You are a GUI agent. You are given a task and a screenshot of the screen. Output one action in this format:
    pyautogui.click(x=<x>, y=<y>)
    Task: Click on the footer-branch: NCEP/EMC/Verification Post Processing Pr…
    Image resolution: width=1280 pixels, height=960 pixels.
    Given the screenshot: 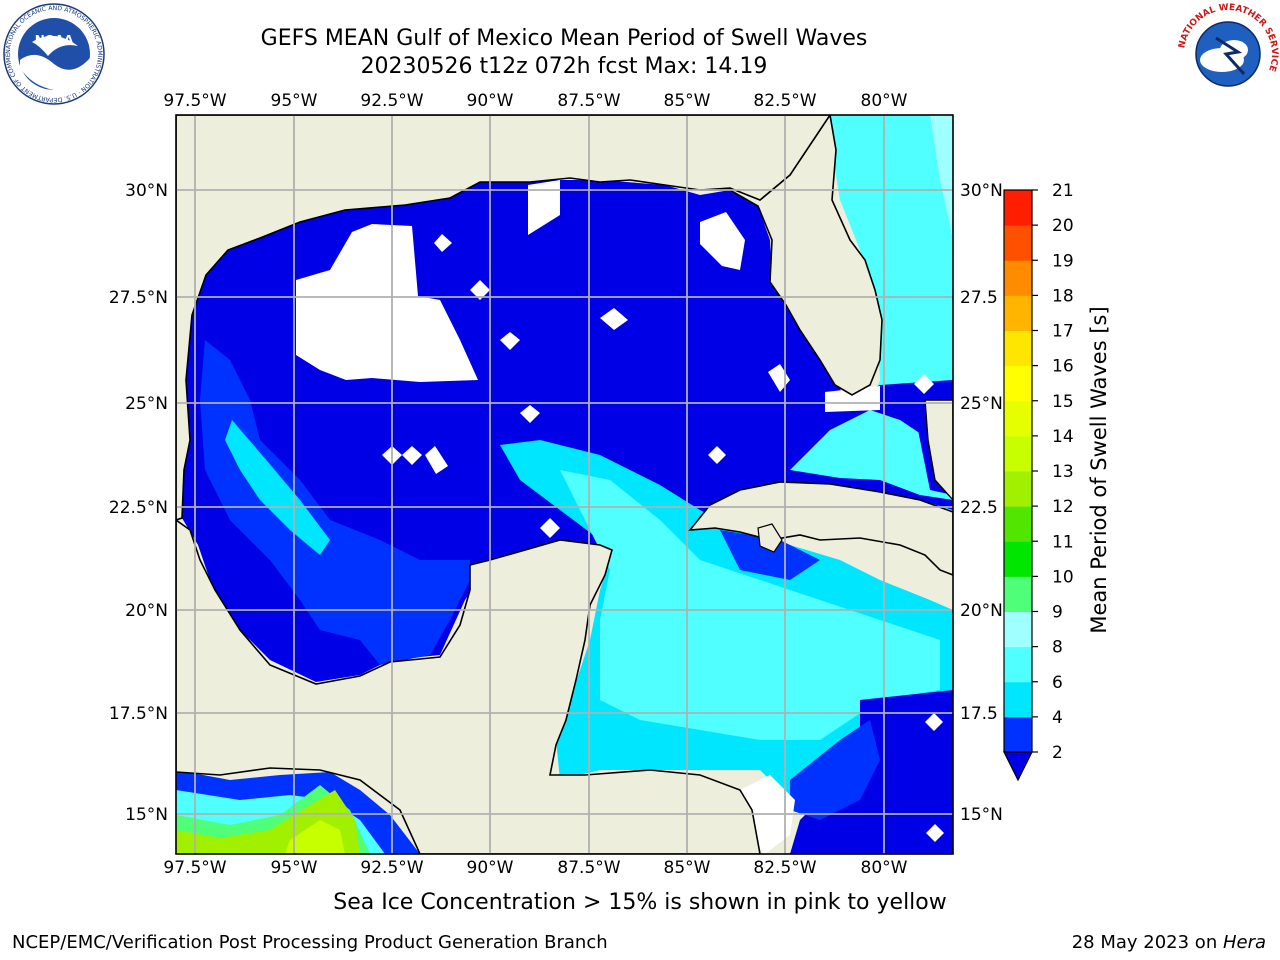 What is the action you would take?
    pyautogui.click(x=310, y=942)
    